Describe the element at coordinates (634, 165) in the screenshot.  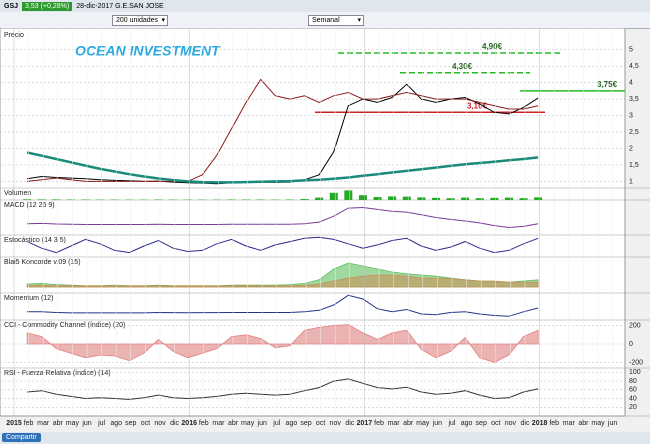
I see `y-tick-label: 1,5` at that location.